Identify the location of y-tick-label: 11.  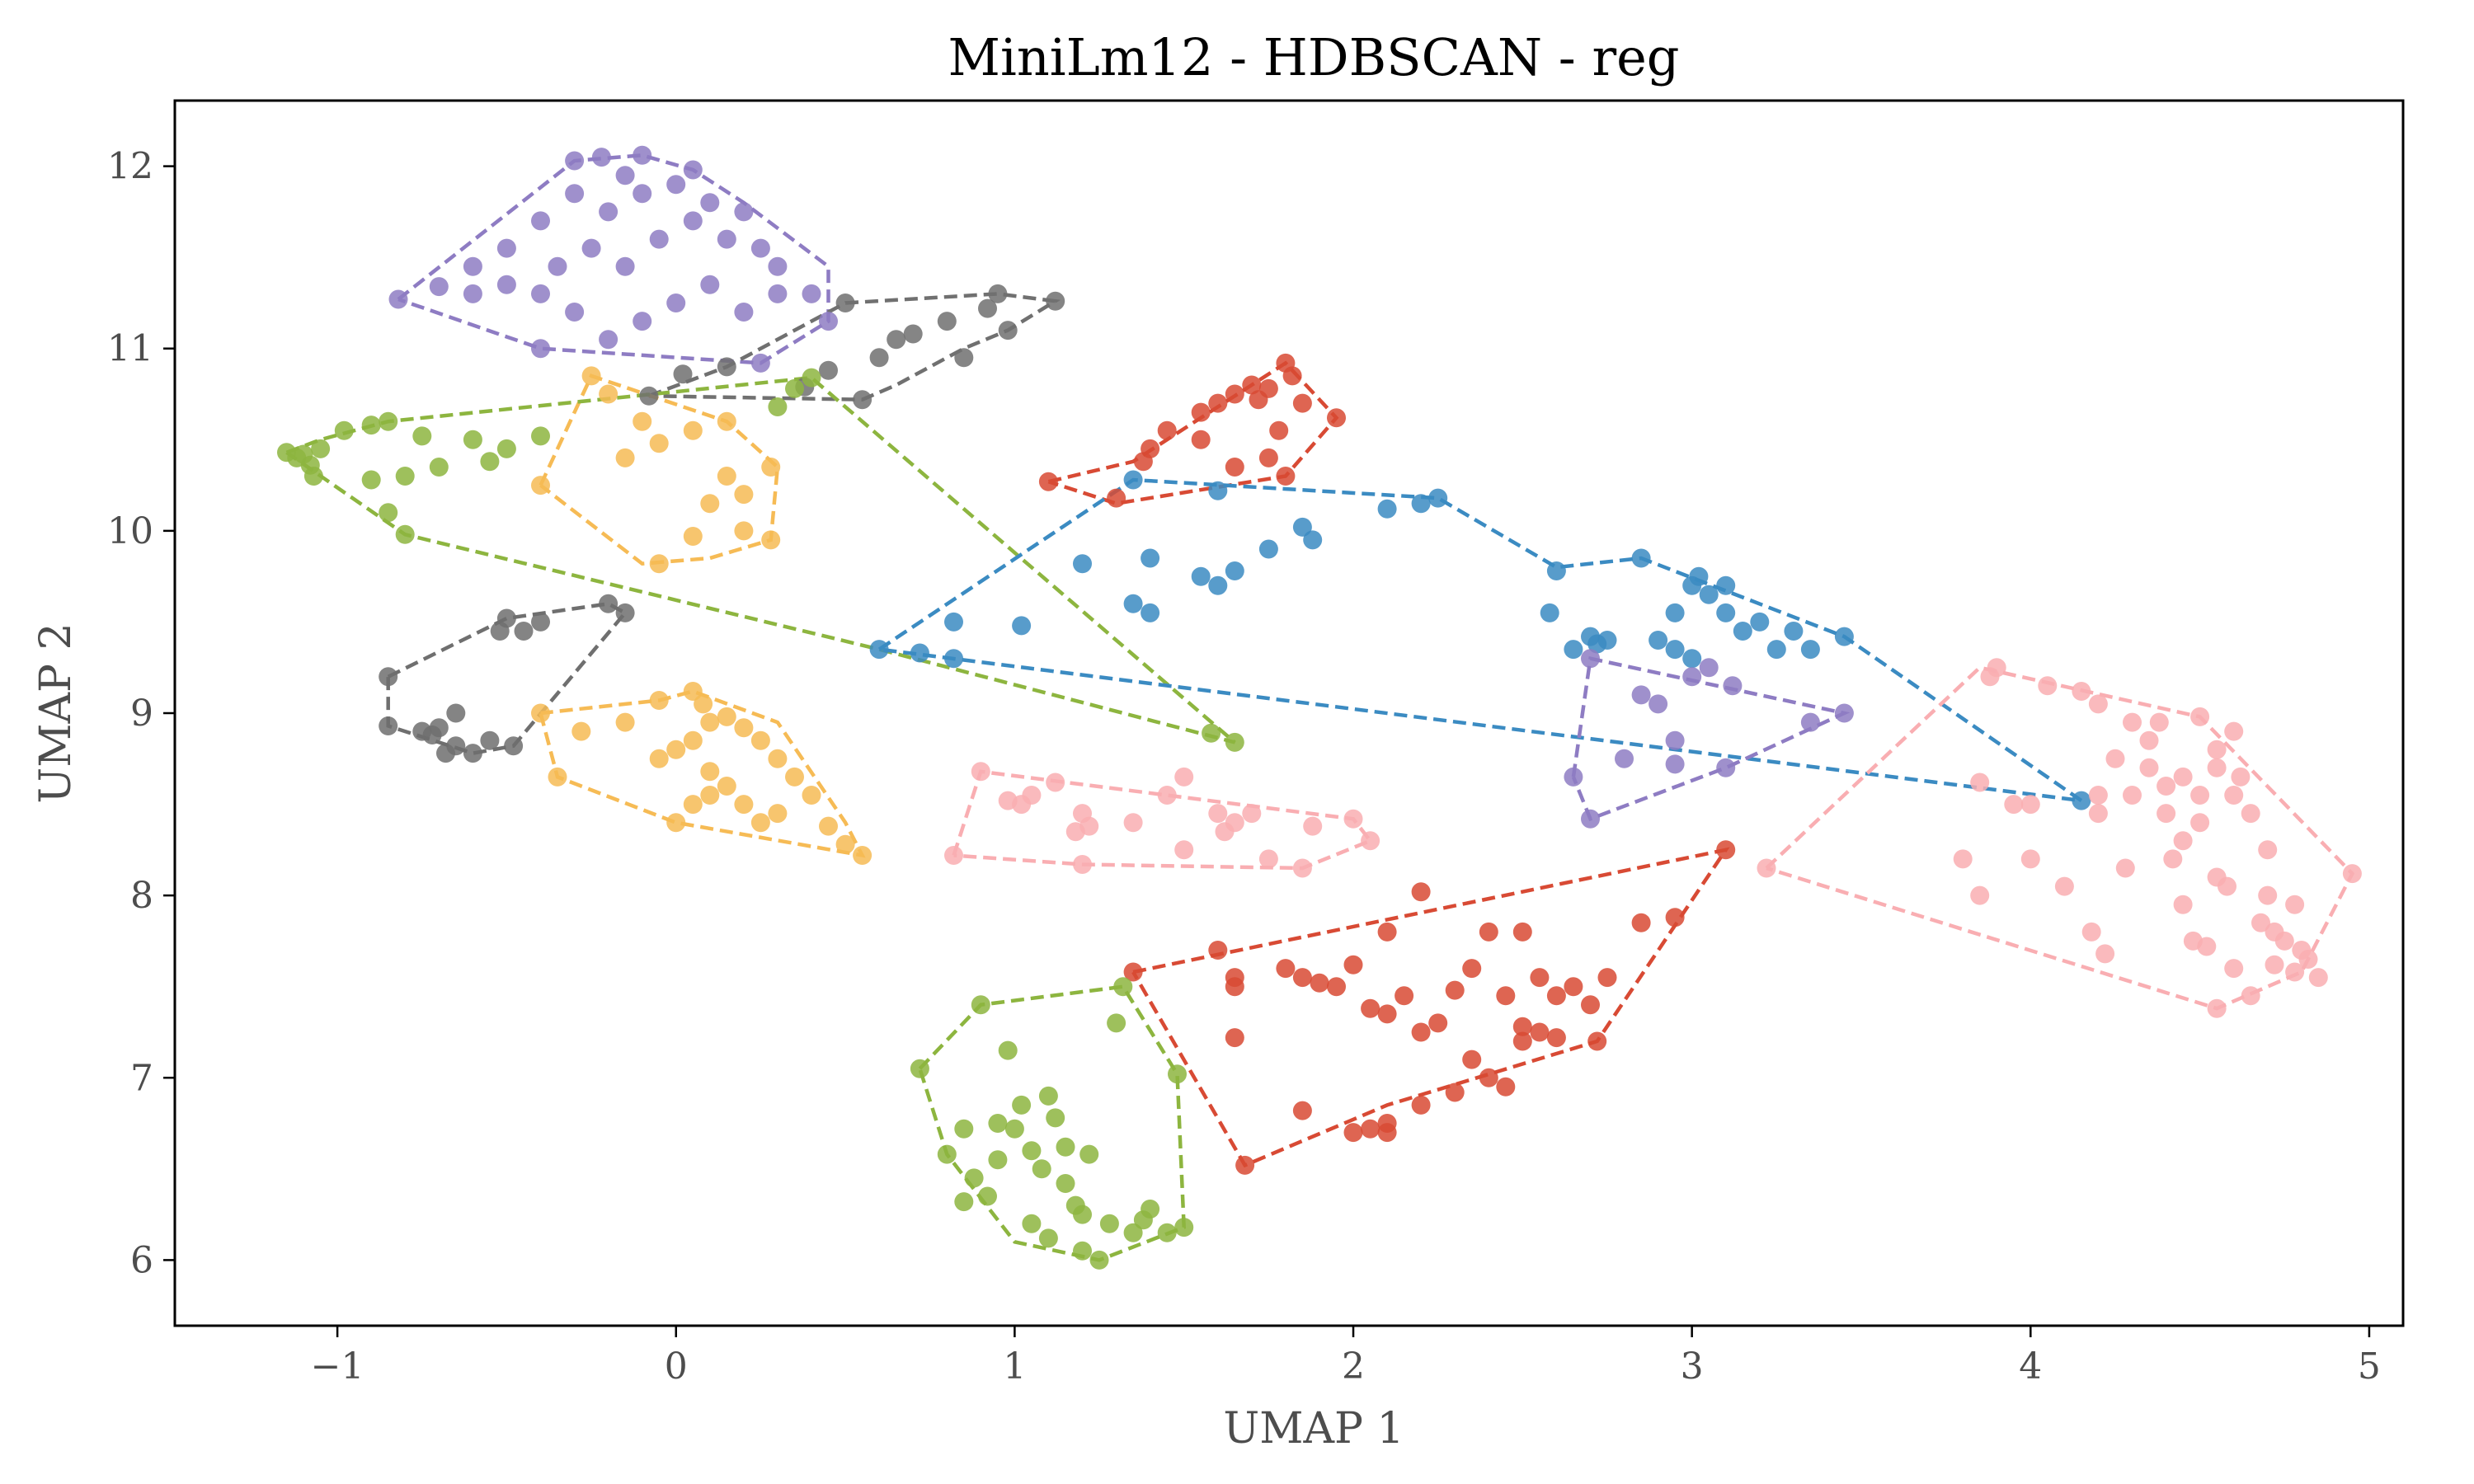
(130, 349).